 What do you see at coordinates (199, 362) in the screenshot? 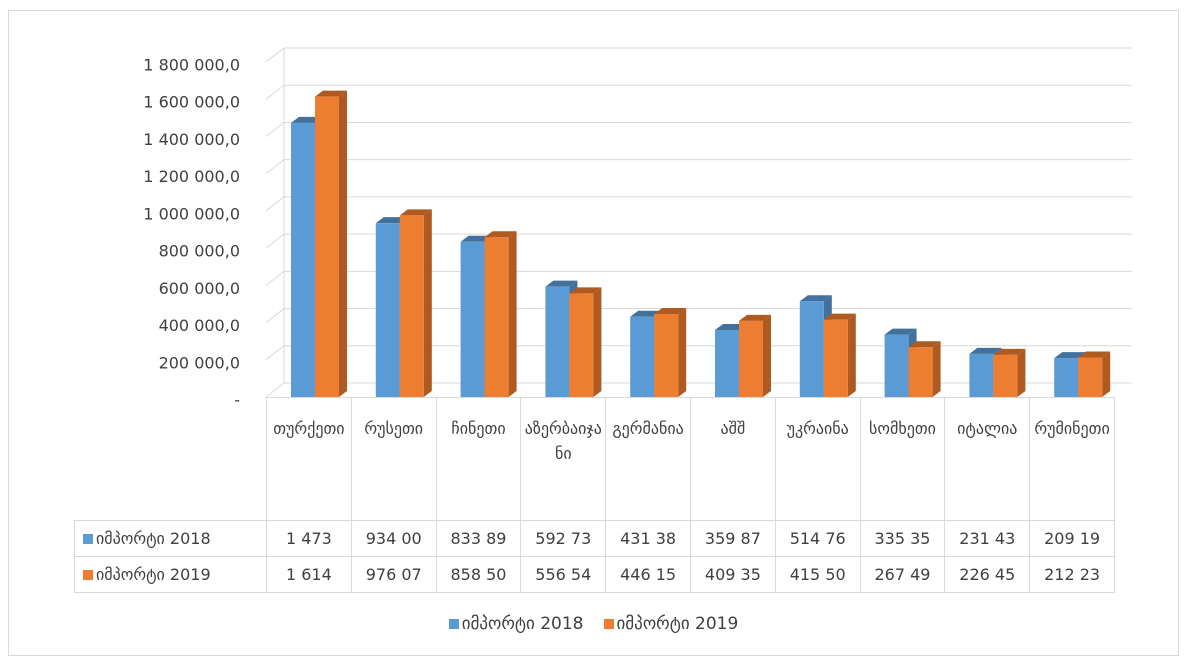
I see `y-tick-label: 200 000,0` at bounding box center [199, 362].